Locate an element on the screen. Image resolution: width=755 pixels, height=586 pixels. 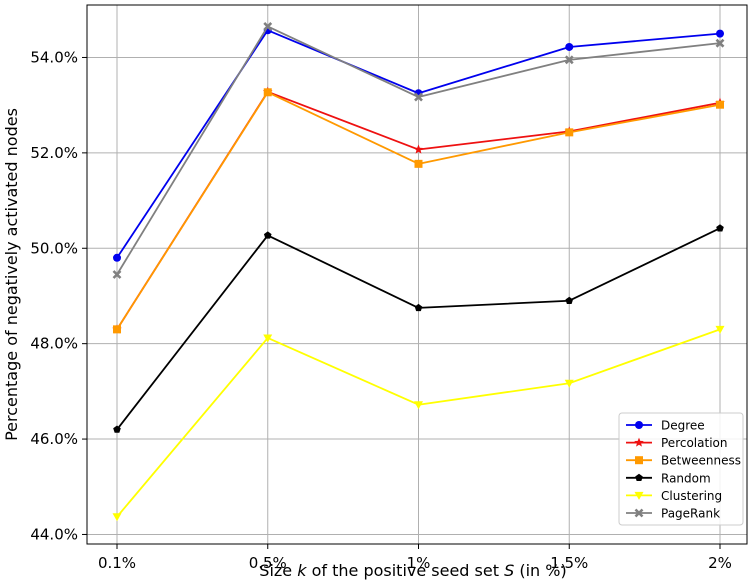
legend-label: Betweenness is located at coordinates (701, 461).